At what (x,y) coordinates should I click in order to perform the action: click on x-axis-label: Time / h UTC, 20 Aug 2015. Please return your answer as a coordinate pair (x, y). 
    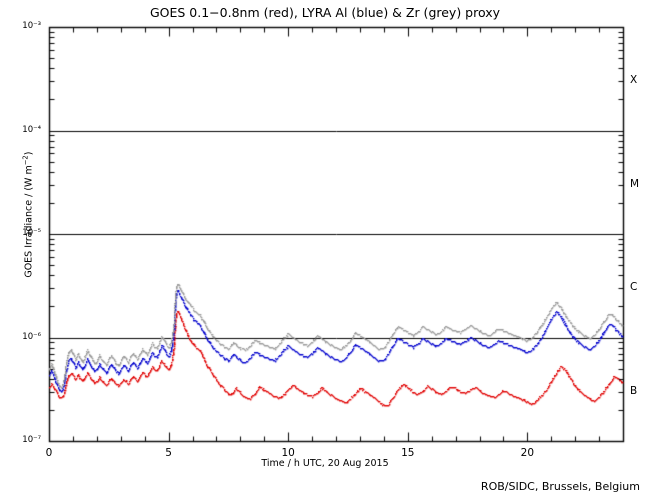
    Looking at the image, I should click on (325, 463).